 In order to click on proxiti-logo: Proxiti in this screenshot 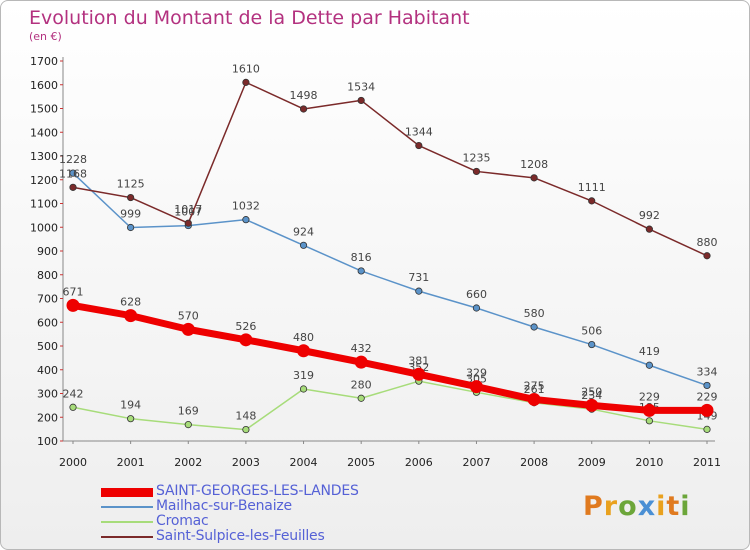, I will do `click(637, 506)`.